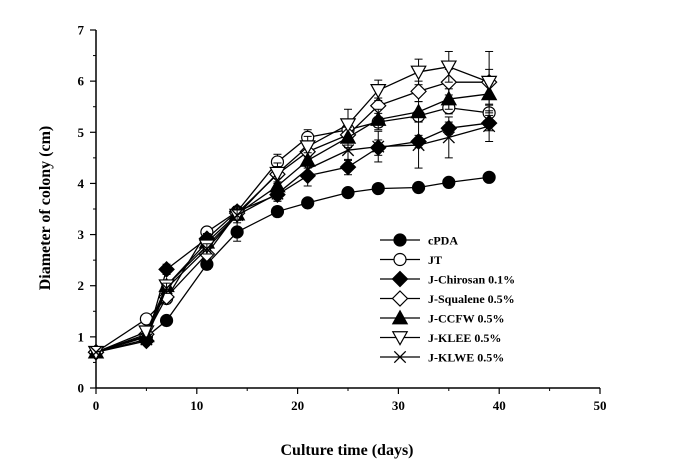 This screenshot has height=469, width=680. Describe the element at coordinates (96, 405) in the screenshot. I see `x-tick-label: 0` at that location.